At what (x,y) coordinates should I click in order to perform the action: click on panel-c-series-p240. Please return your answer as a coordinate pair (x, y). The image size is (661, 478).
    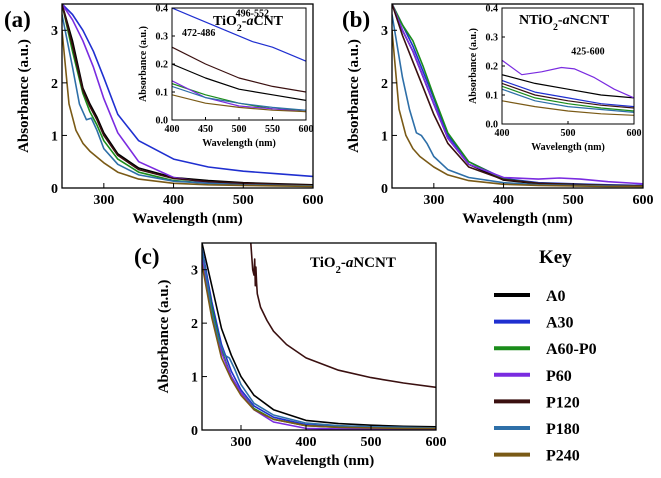
    Looking at the image, I should click on (319, 347).